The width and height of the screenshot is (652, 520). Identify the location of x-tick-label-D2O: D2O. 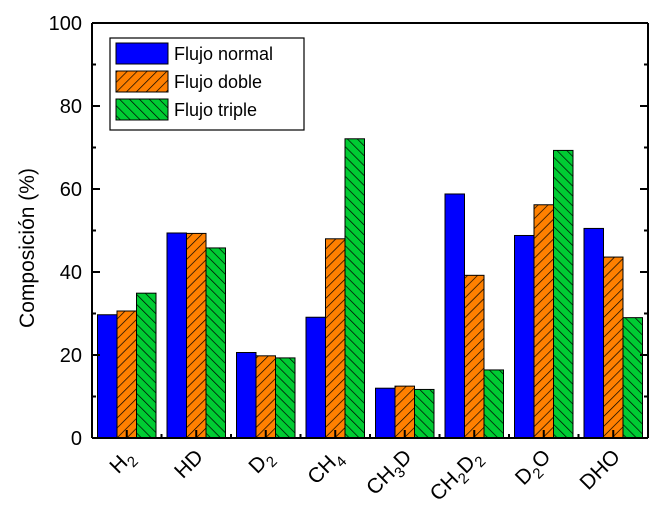
(535, 469).